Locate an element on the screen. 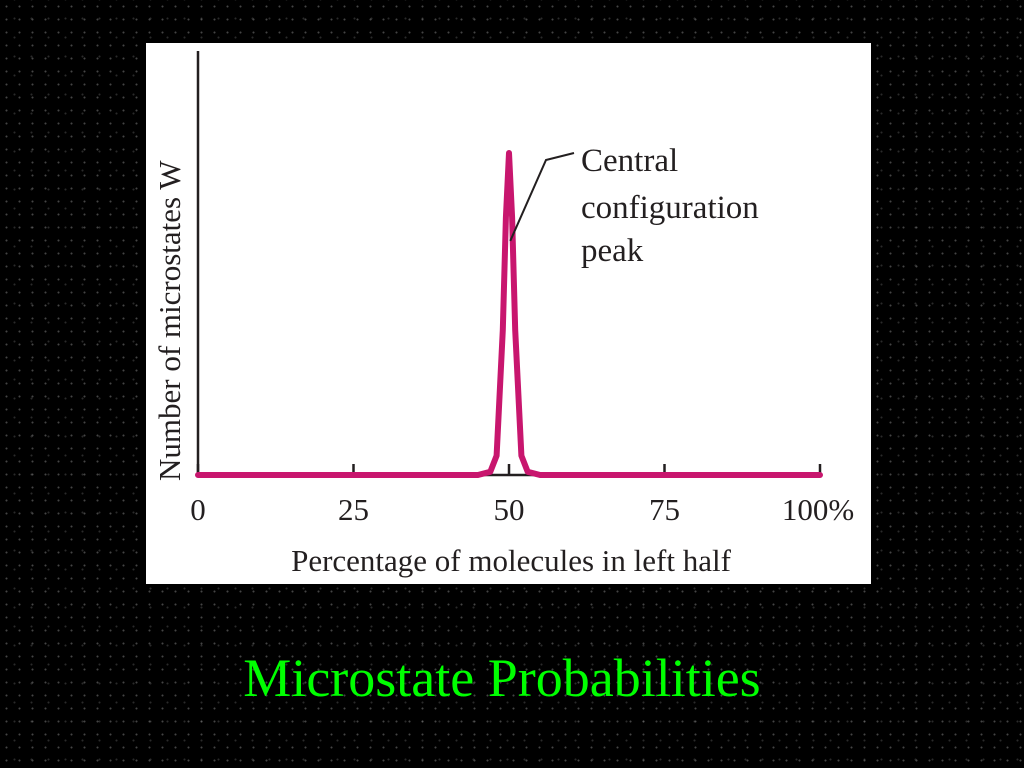 This screenshot has height=768, width=1024. annotation: Central configuration peak is located at coordinates (634, 206).